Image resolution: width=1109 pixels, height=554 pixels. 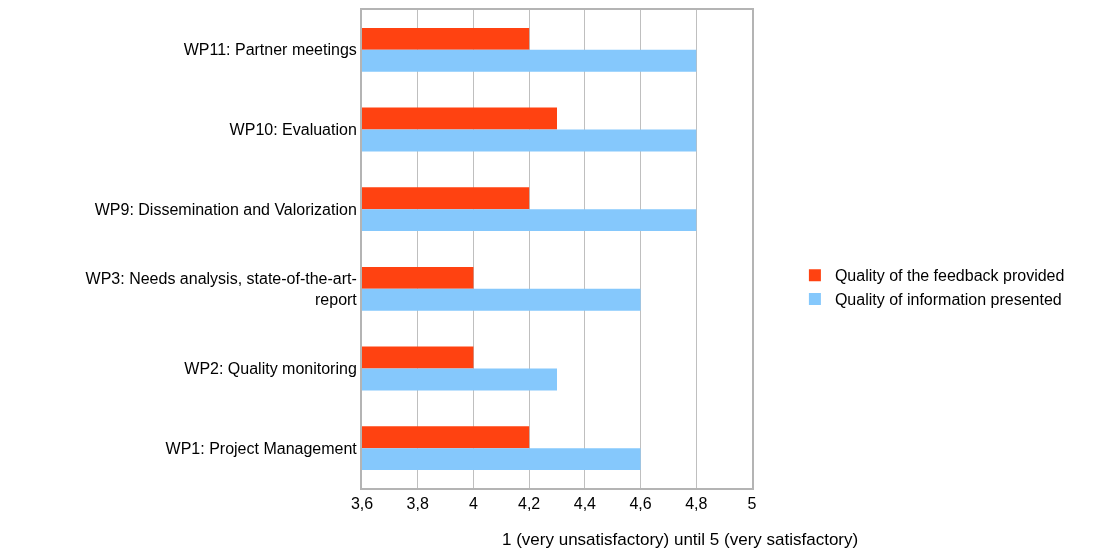 What do you see at coordinates (696, 504) in the screenshot?
I see `x-tick-label: 4,8` at bounding box center [696, 504].